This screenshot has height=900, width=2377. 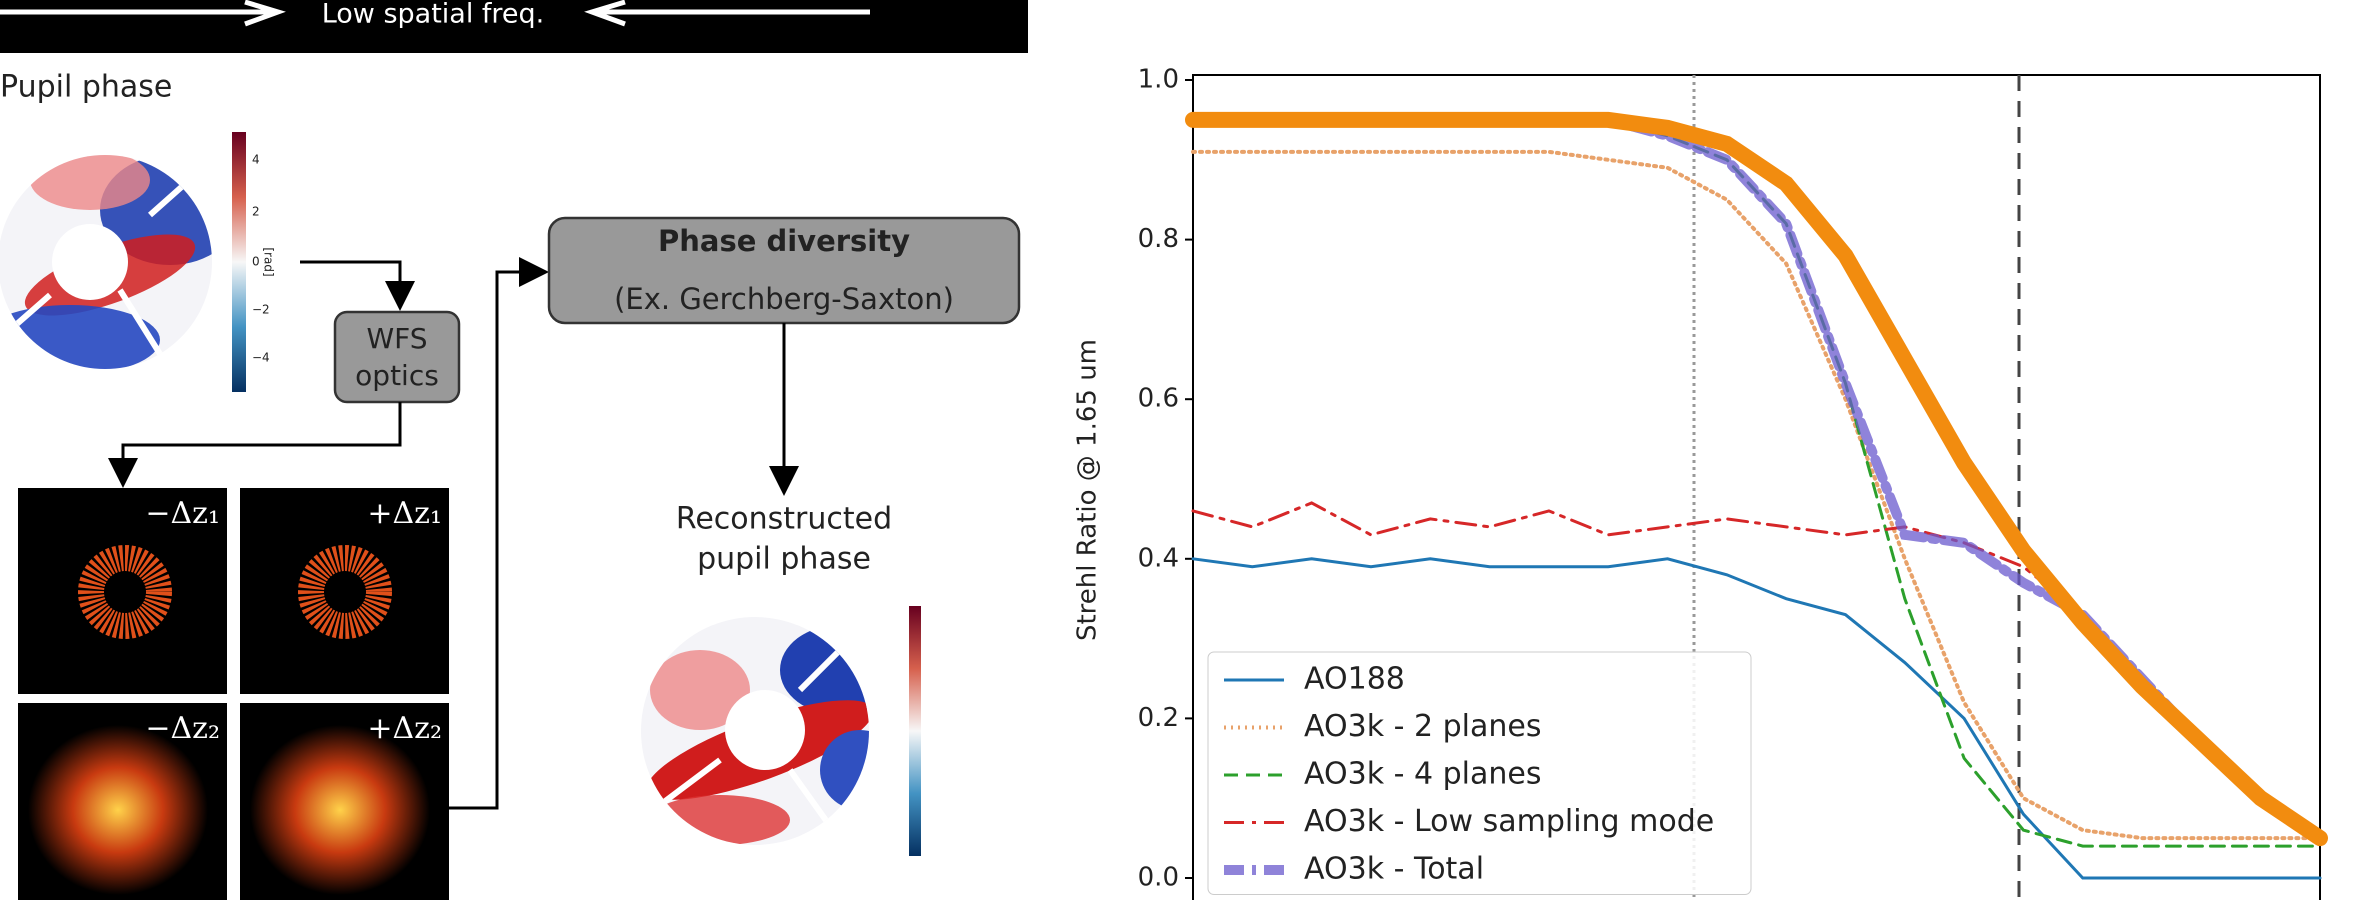 I want to click on y-tick-label: 0.0, so click(x=1158, y=878).